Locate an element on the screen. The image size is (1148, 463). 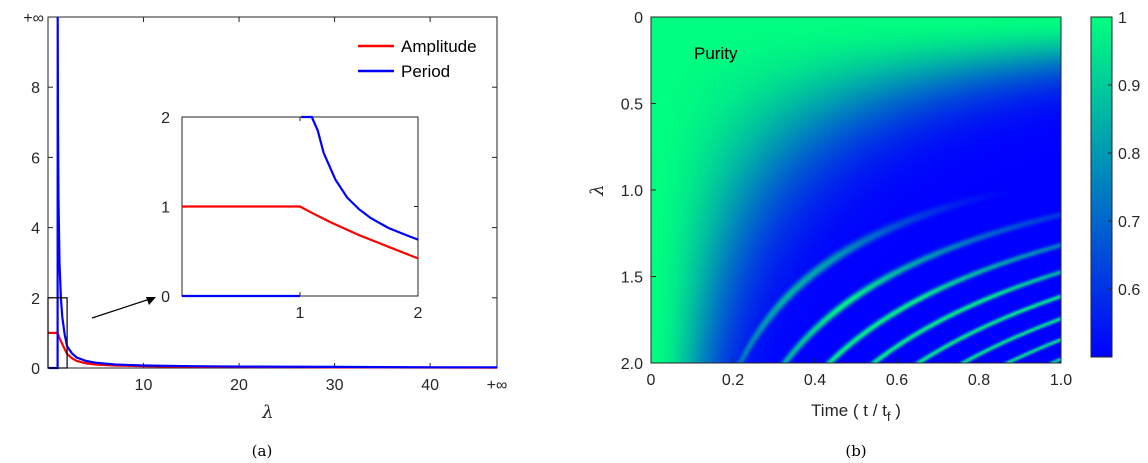
colorbar-tick-label: 1 is located at coordinates (1122, 18).